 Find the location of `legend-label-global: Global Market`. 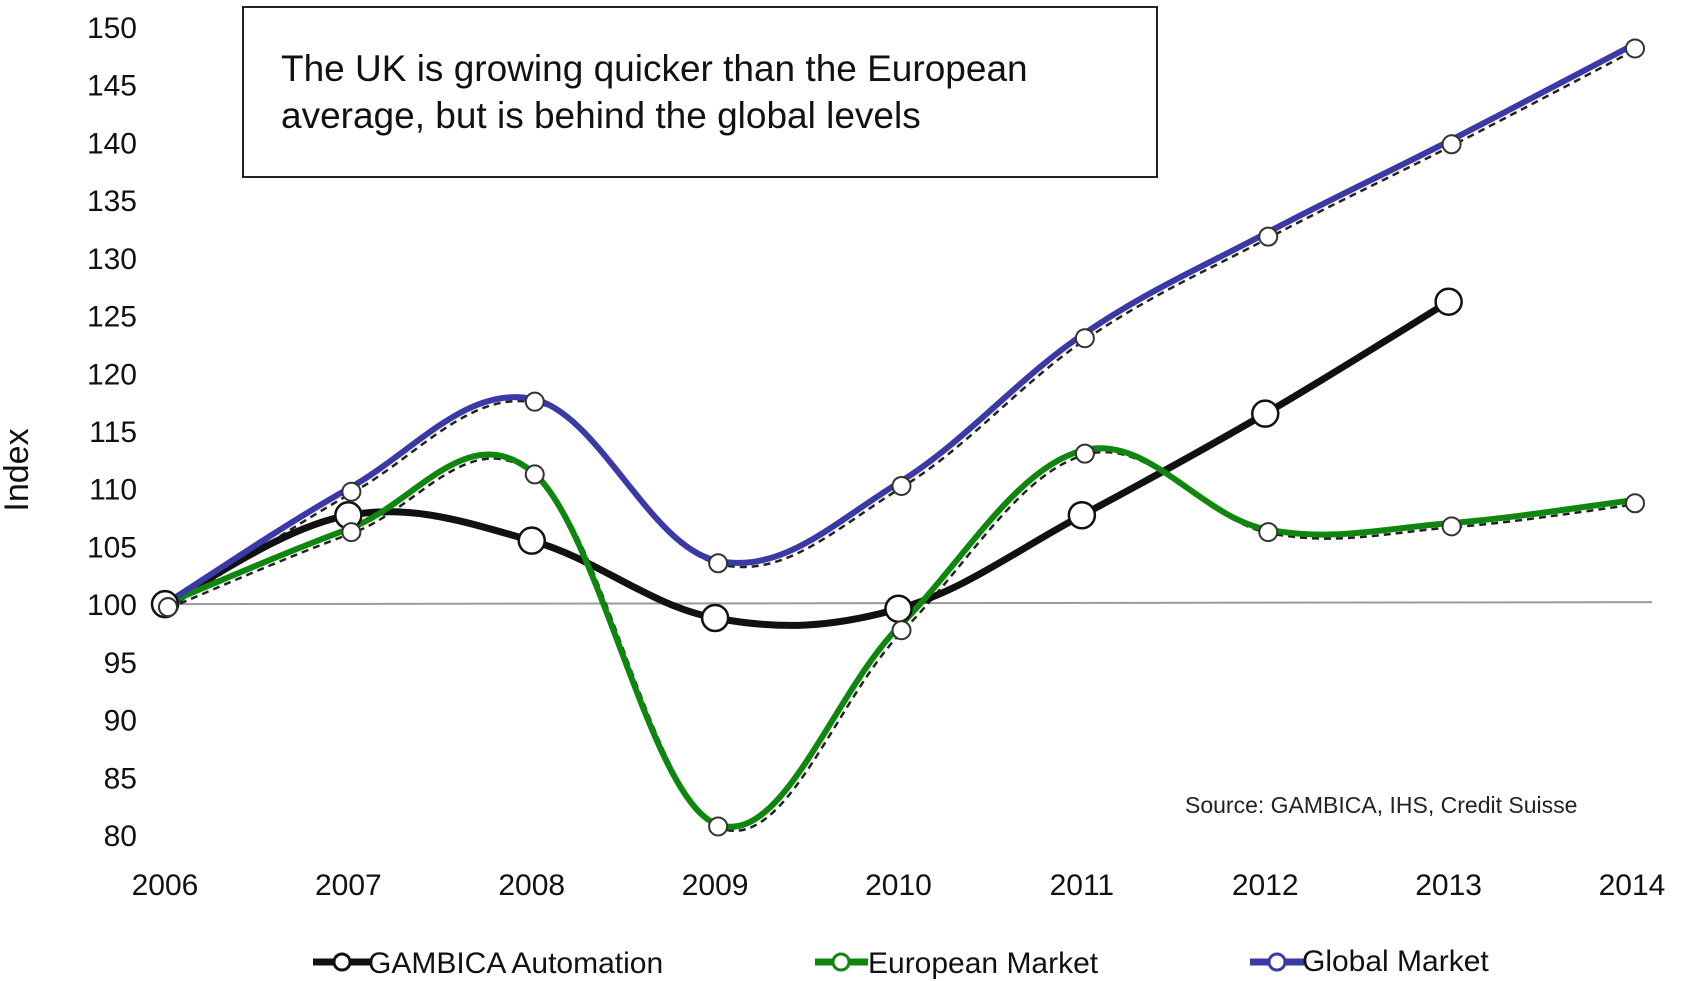

legend-label-global: Global Market is located at coordinates (1395, 961).